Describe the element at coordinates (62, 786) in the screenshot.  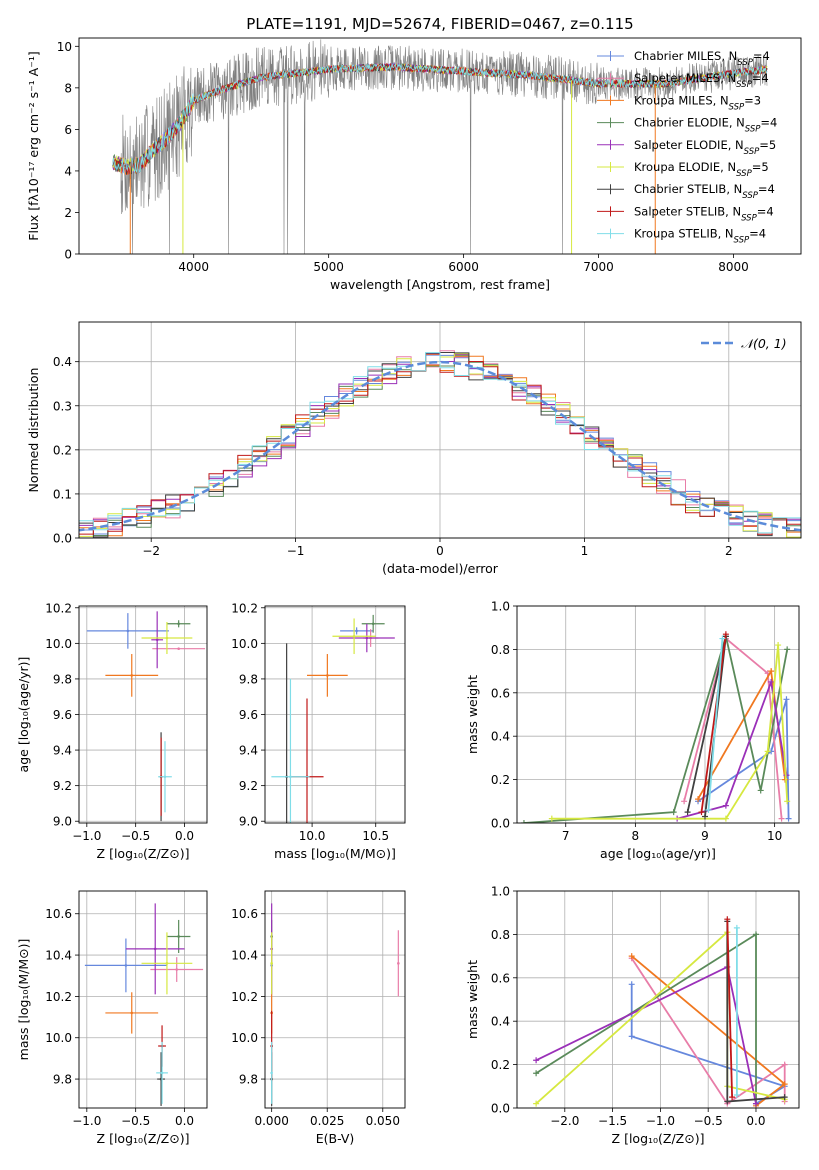
I see `age-vs-Z-ytick-label-1: 9.2` at that location.